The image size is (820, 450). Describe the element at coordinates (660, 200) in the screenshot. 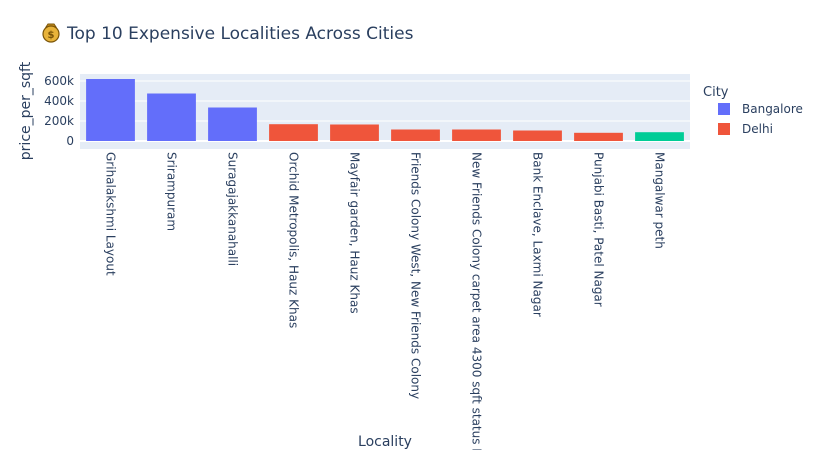

I see `x-tick-label: Mangalwar peth` at that location.